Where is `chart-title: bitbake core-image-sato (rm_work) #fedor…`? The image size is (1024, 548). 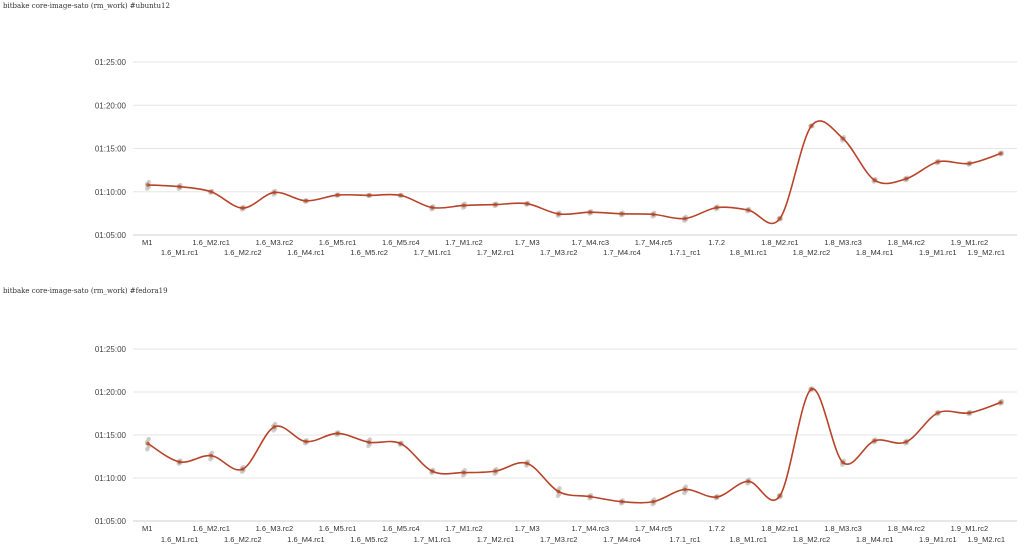 chart-title: bitbake core-image-sato (rm_work) #fedor… is located at coordinates (85, 291).